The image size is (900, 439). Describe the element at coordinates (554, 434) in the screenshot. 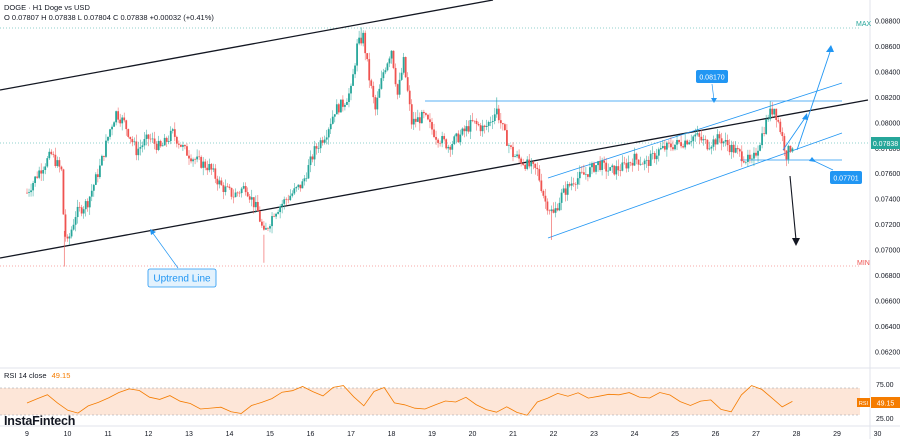

I see `x-tick-label: 22` at that location.